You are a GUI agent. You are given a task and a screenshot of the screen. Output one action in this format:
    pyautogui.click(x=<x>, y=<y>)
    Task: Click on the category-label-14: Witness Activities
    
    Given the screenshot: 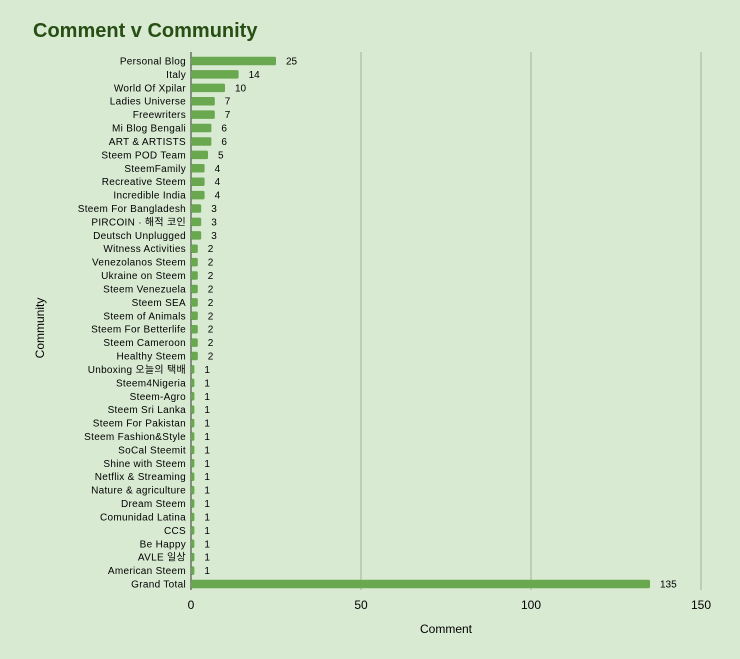 What is the action you would take?
    pyautogui.click(x=144, y=249)
    